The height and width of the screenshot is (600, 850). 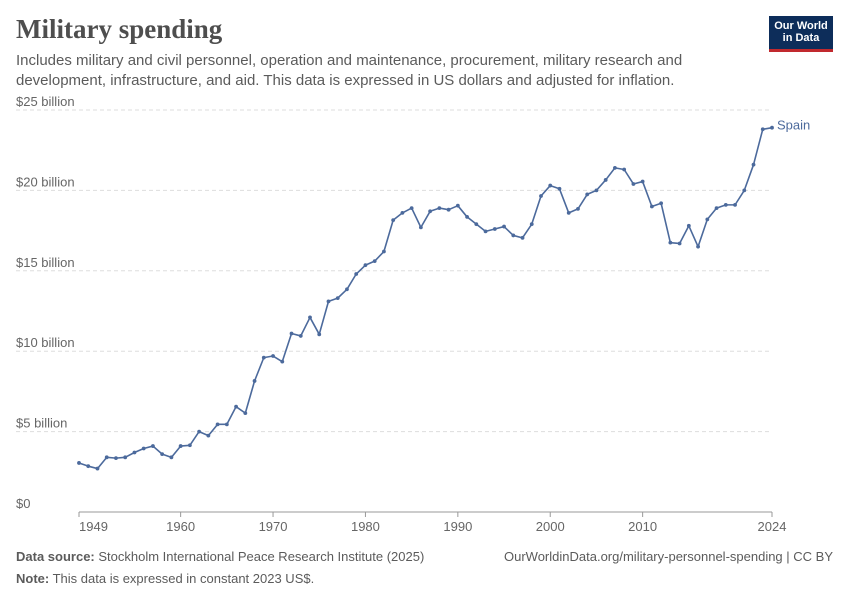 What do you see at coordinates (33, 578) in the screenshot?
I see `note-label: Note:` at bounding box center [33, 578].